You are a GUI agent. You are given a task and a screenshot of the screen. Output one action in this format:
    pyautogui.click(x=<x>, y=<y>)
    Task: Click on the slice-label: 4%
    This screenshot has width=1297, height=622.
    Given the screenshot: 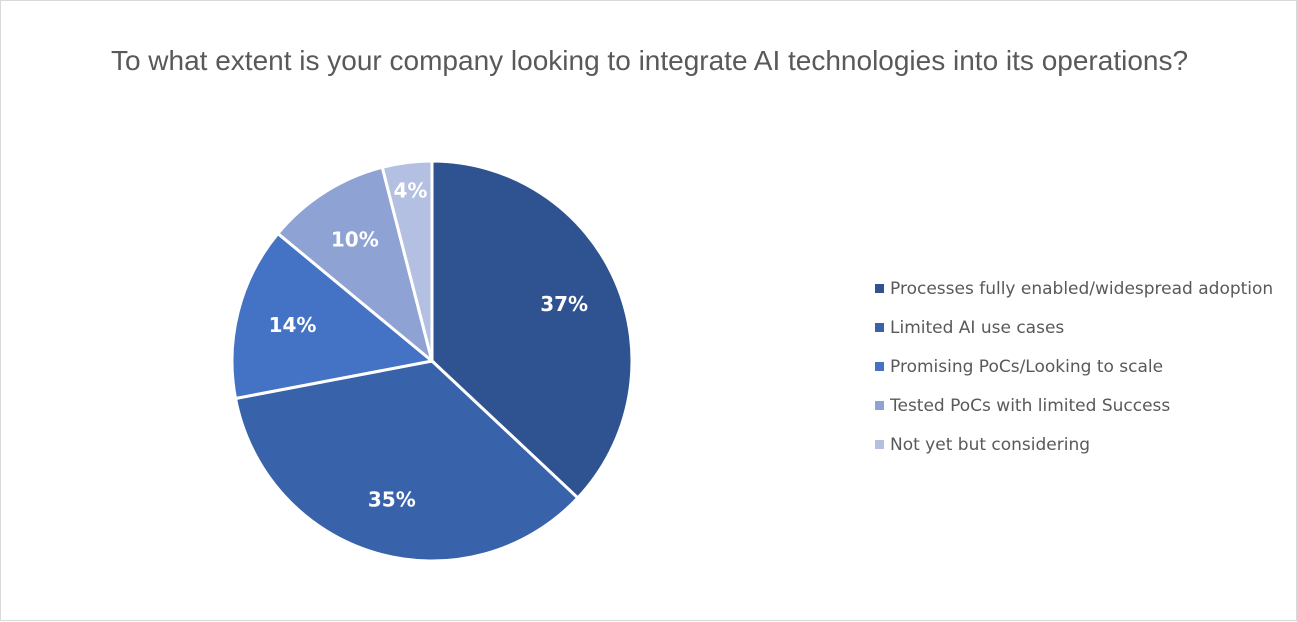 What is the action you would take?
    pyautogui.click(x=410, y=190)
    